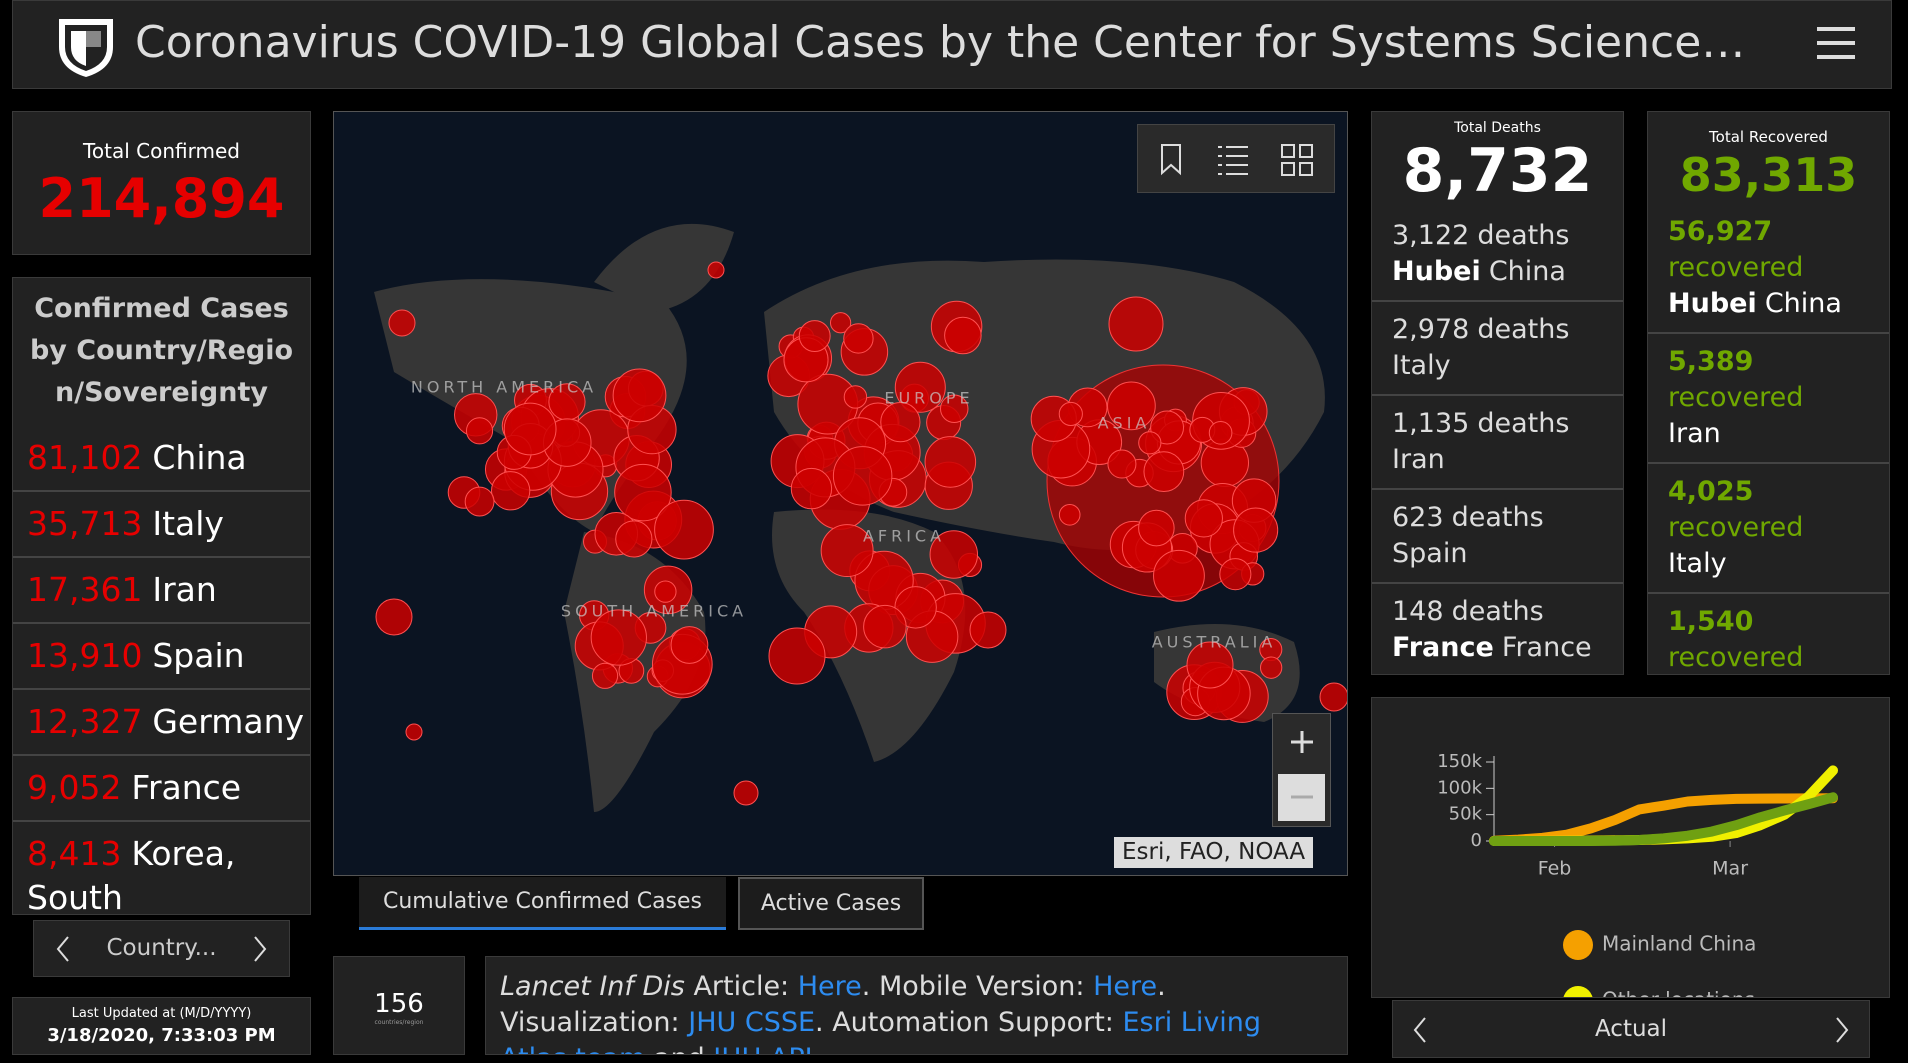 The image size is (1908, 1063). Describe the element at coordinates (161, 591) in the screenshot. I see `country-row: 17,361 Iran` at that location.